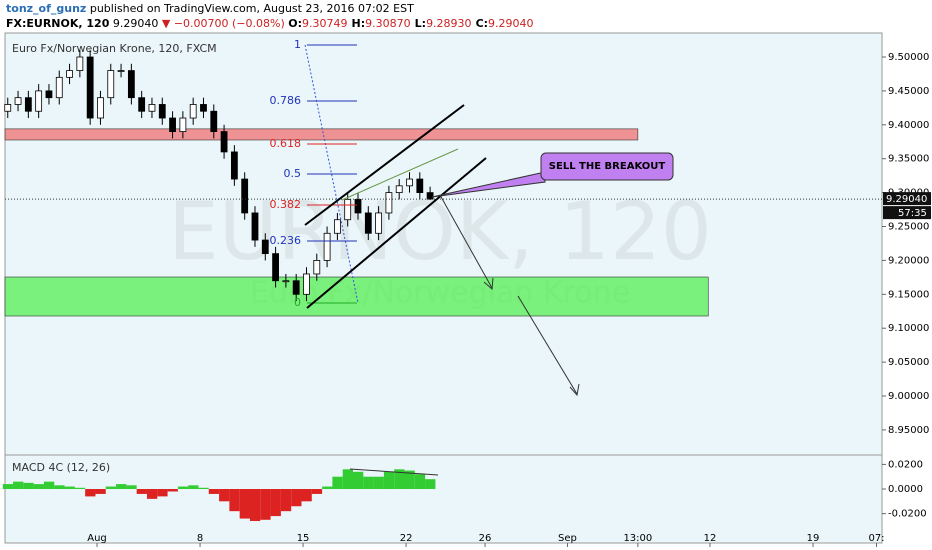 The image size is (932, 550). What do you see at coordinates (61, 467) in the screenshot?
I see `macd-title: MACD 4C (12, 26)` at bounding box center [61, 467].